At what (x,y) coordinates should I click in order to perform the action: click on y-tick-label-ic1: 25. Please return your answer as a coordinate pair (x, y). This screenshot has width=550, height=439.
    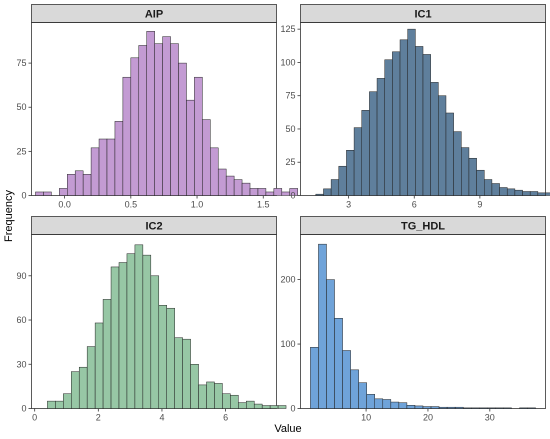
    Looking at the image, I should click on (290, 162).